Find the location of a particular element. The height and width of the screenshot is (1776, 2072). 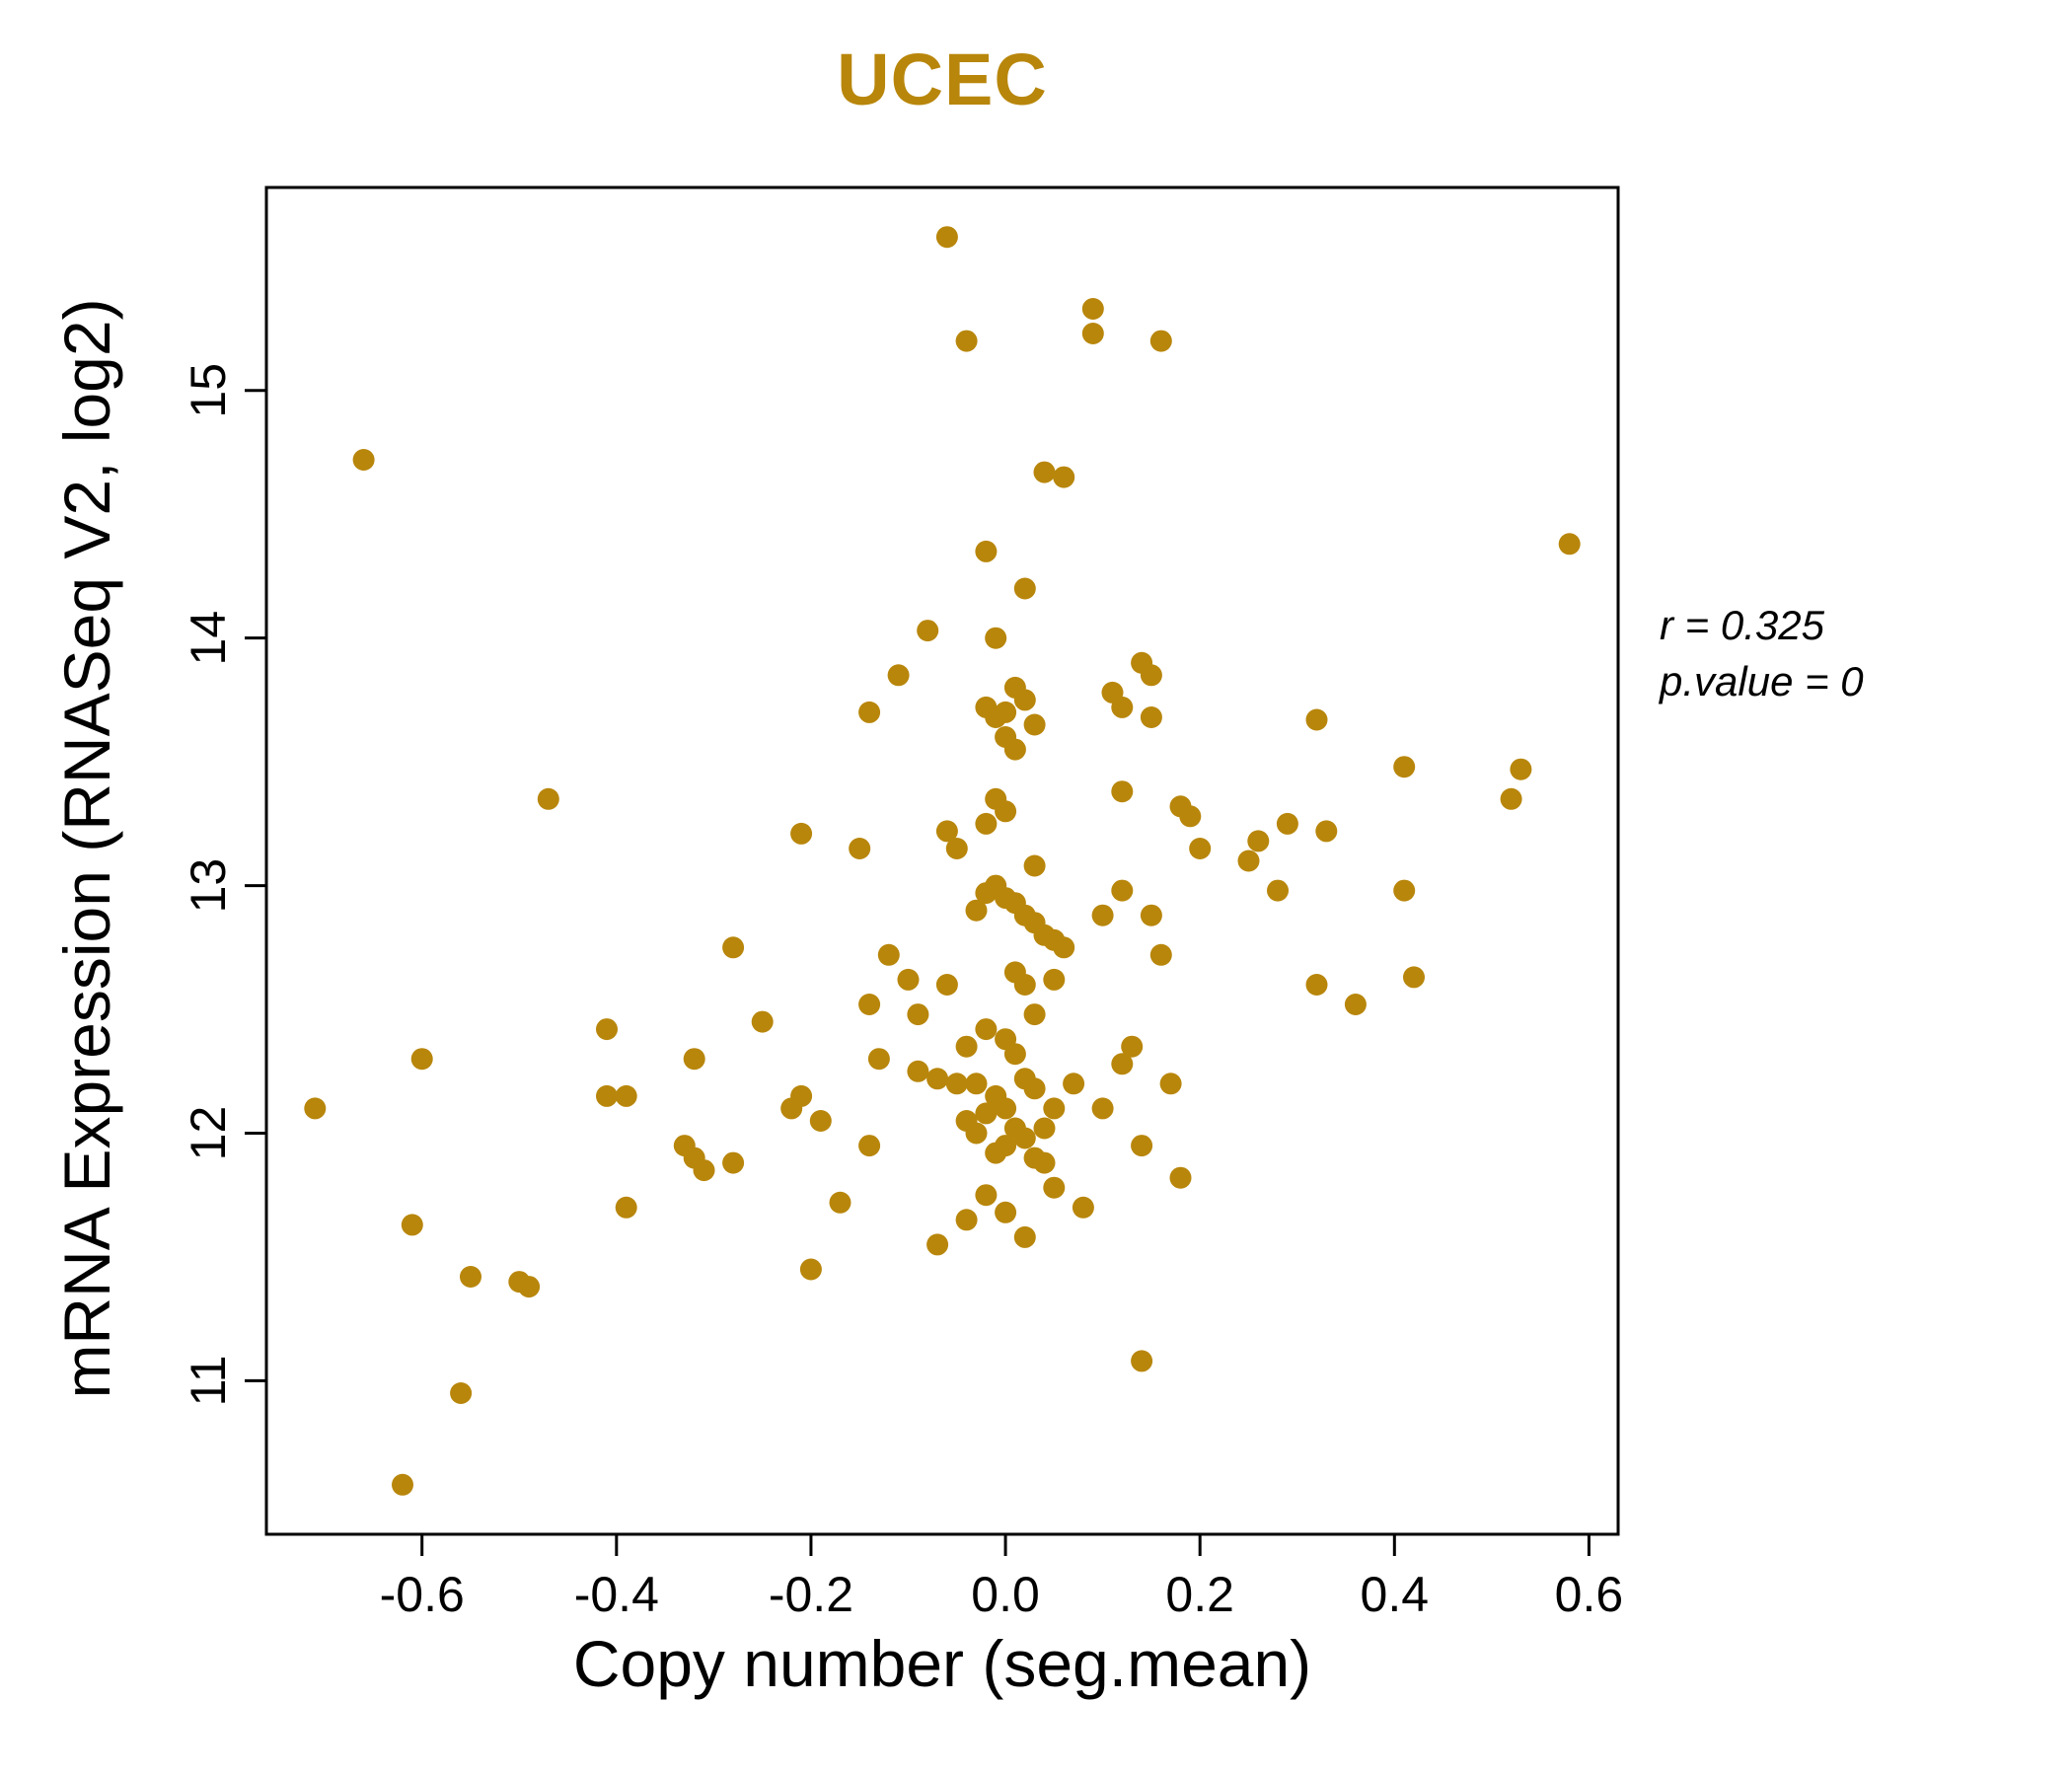

x-axis-label: Copy number (seg.mean) is located at coordinates (942, 1663).